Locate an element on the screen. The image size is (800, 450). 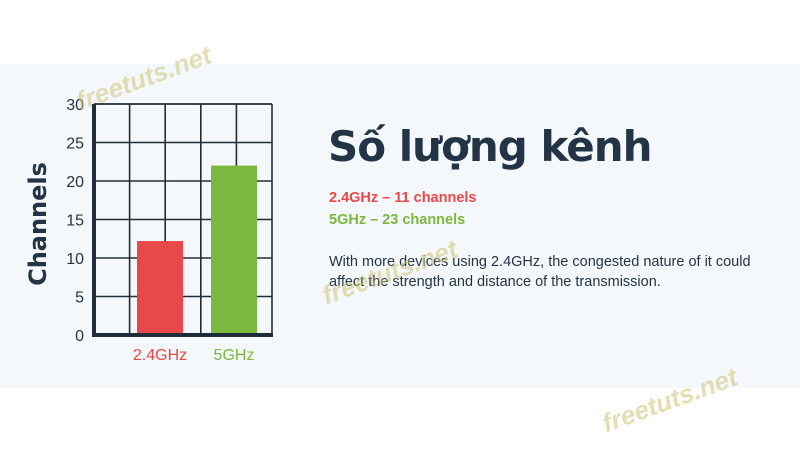
x-category-label: 5GHz is located at coordinates (234, 355).